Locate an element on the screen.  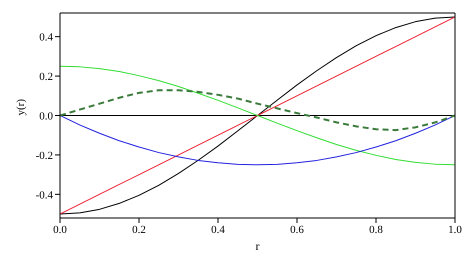
y-tick-label: -0.4 is located at coordinates (45, 195).